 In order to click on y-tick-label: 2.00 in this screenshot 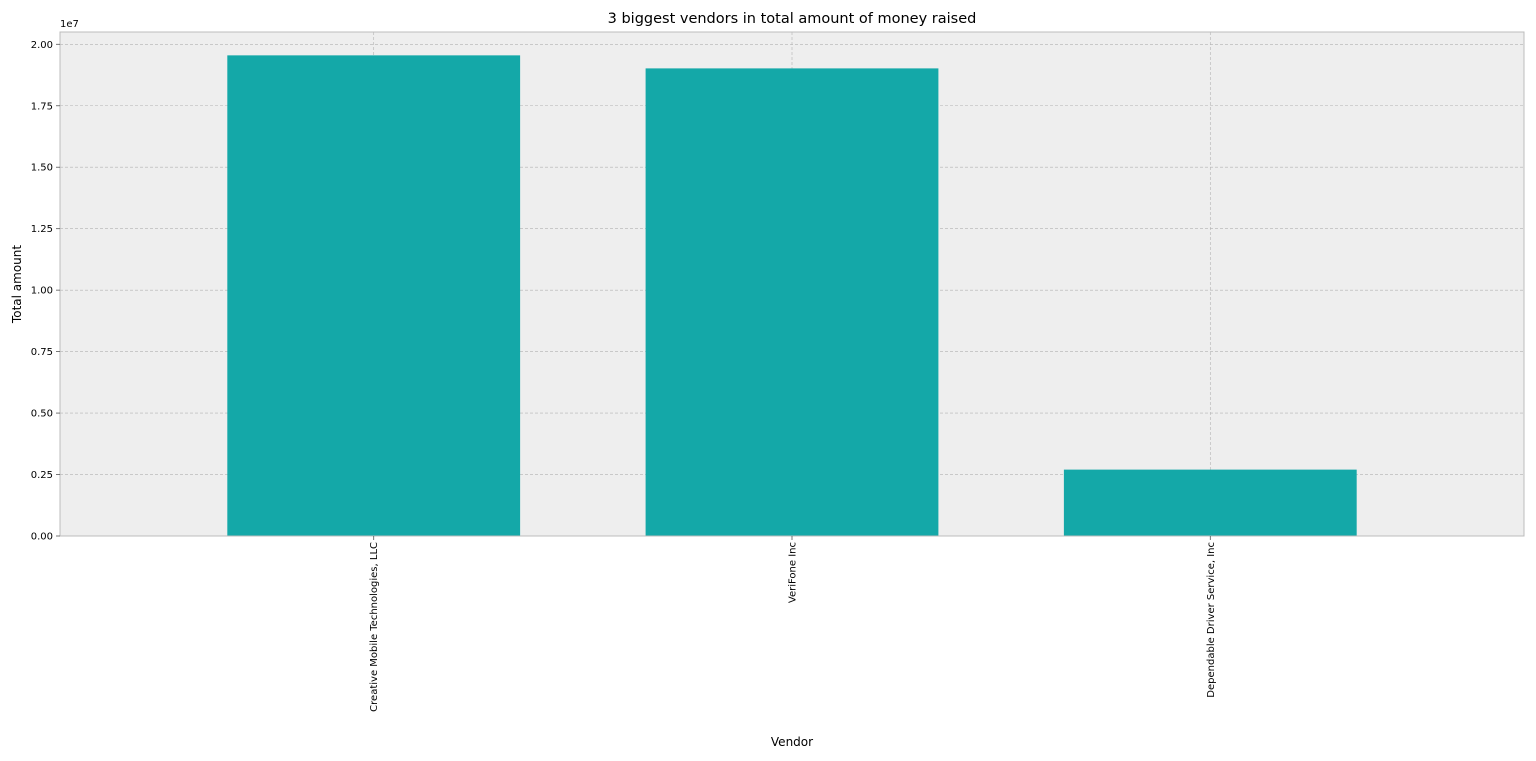, I will do `click(42, 45)`.